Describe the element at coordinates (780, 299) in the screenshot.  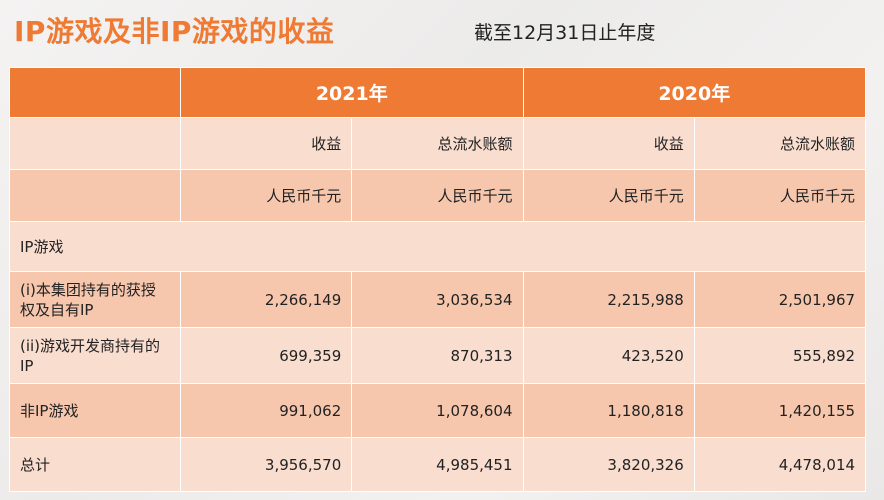
I see `cell-value: 2,501,967` at that location.